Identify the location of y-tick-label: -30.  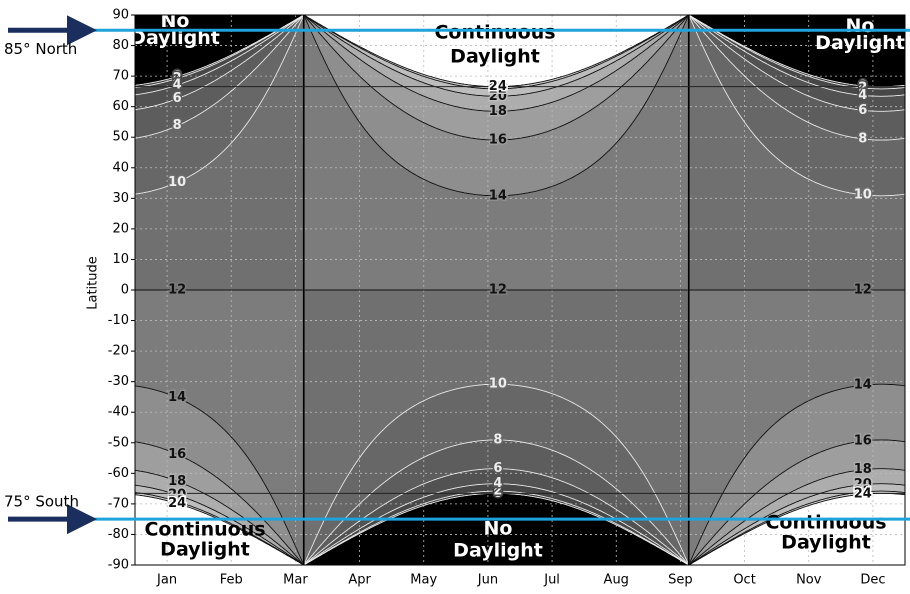
(118, 381).